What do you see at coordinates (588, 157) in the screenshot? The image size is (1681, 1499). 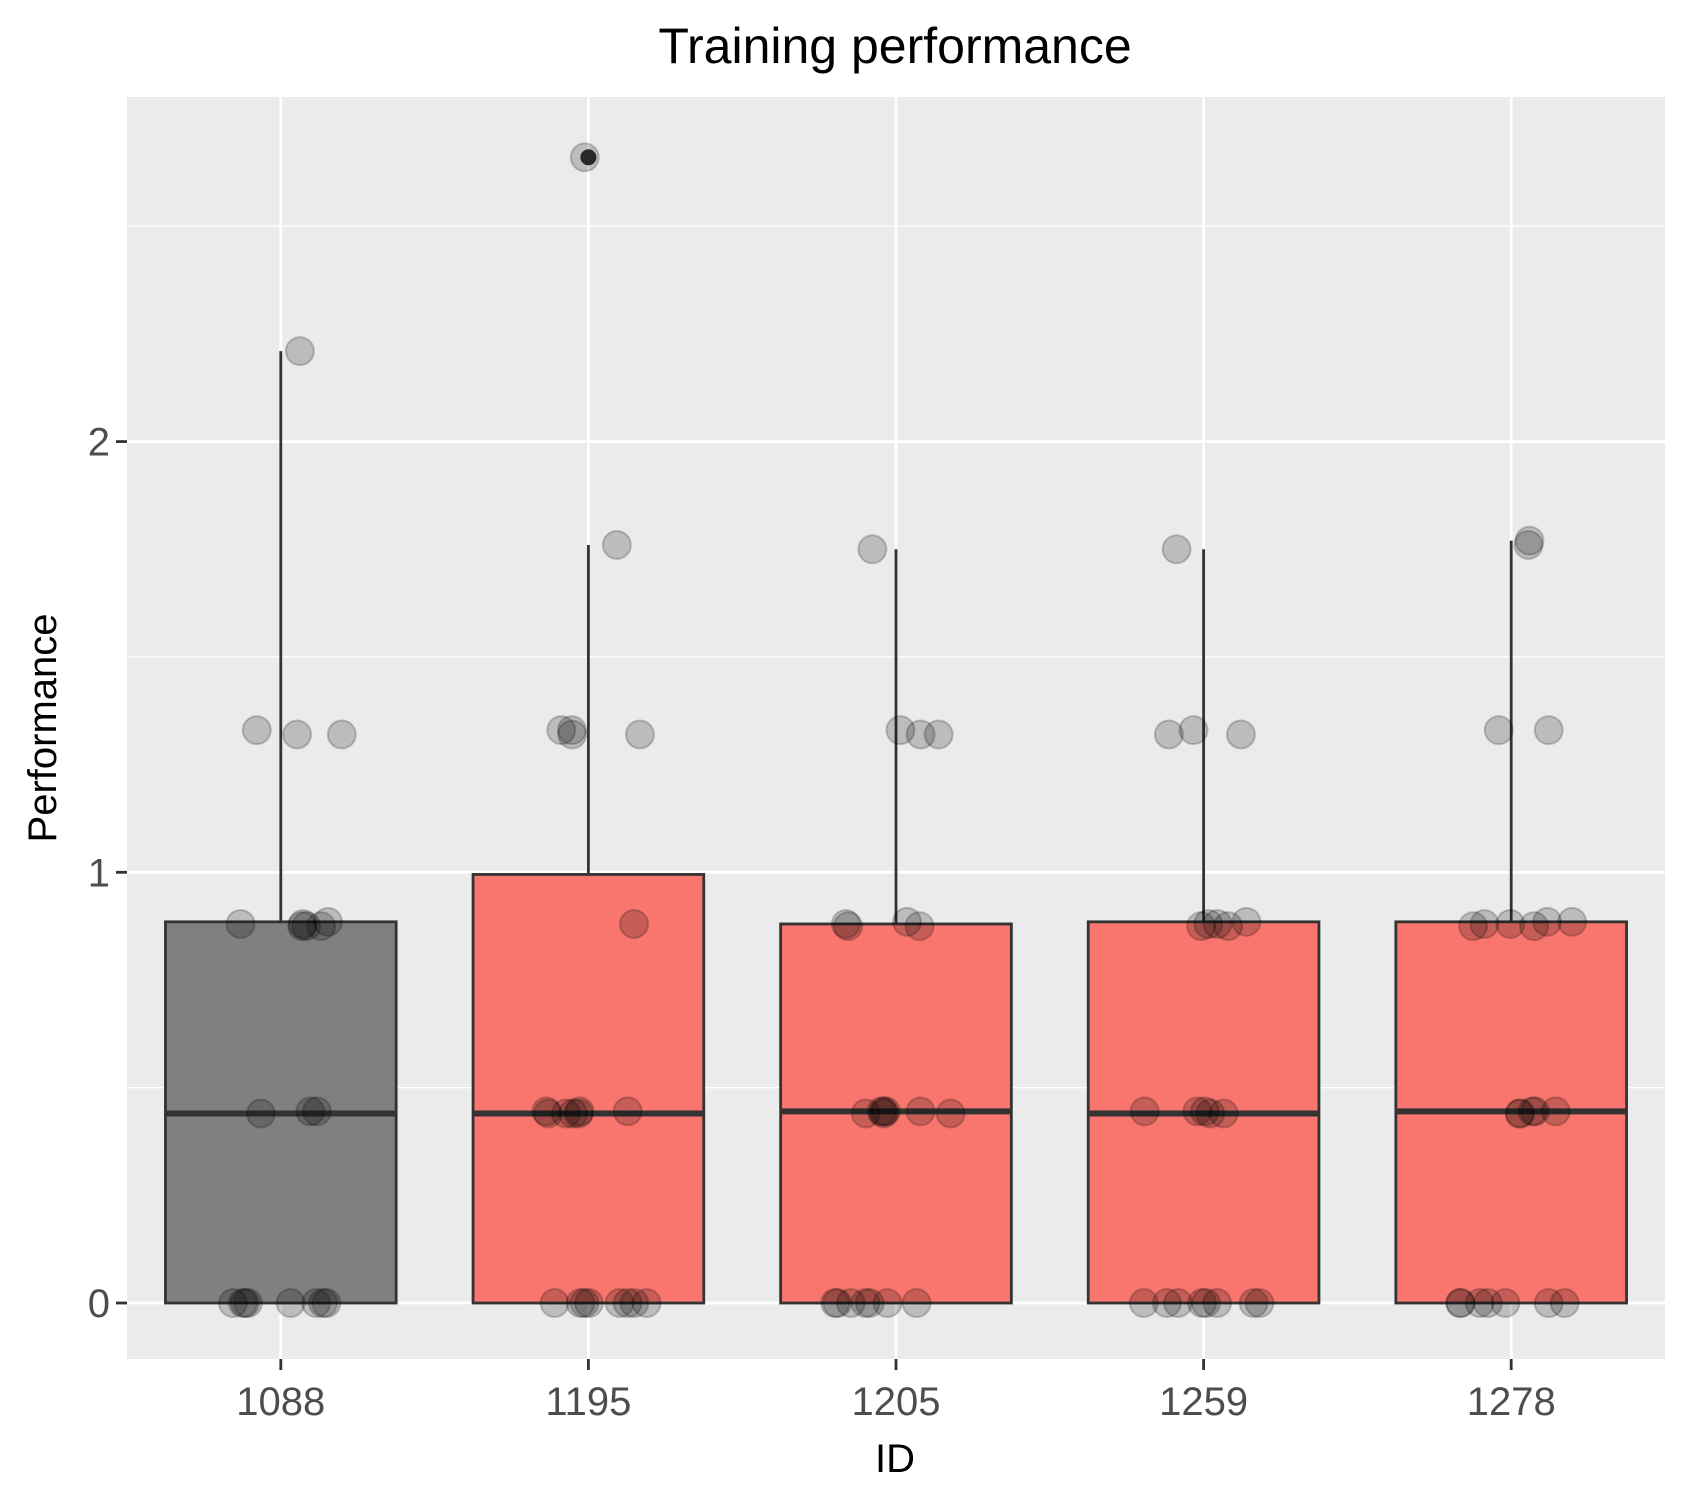 I see `outlier-points` at bounding box center [588, 157].